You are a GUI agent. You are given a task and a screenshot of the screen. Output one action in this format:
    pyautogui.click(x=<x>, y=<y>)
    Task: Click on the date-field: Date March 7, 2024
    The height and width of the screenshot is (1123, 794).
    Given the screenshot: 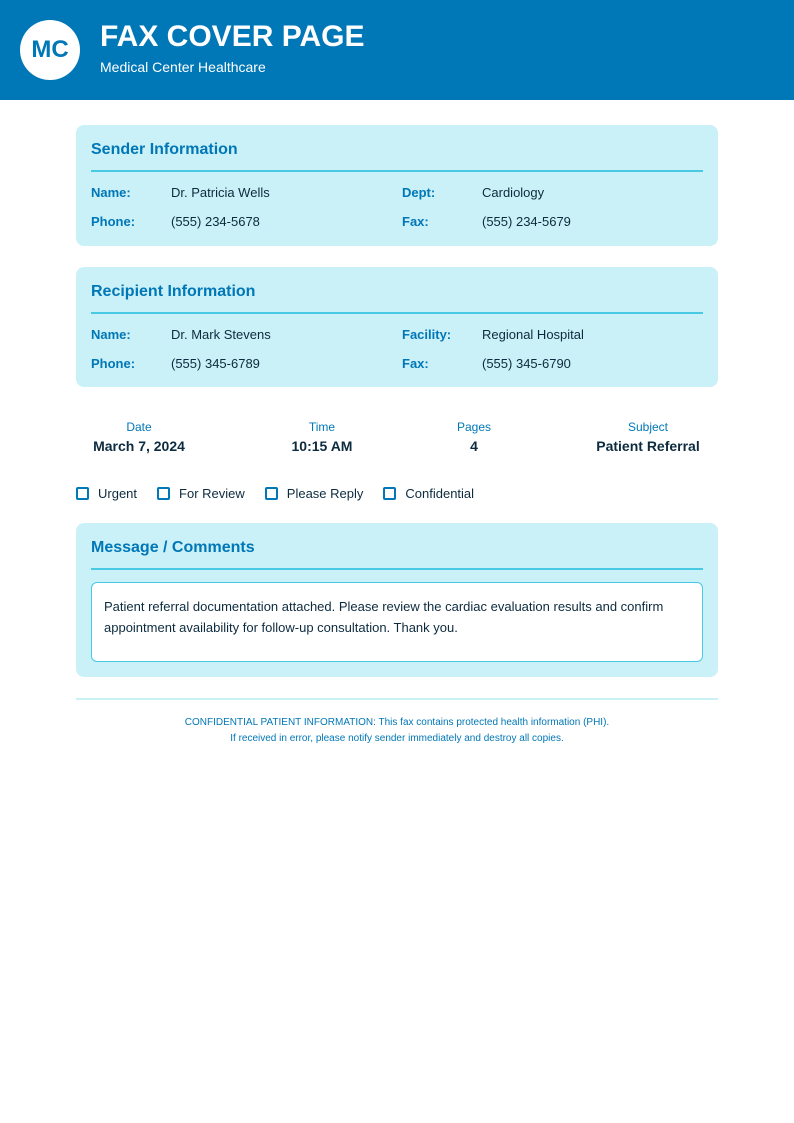 What is the action you would take?
    pyautogui.click(x=139, y=437)
    